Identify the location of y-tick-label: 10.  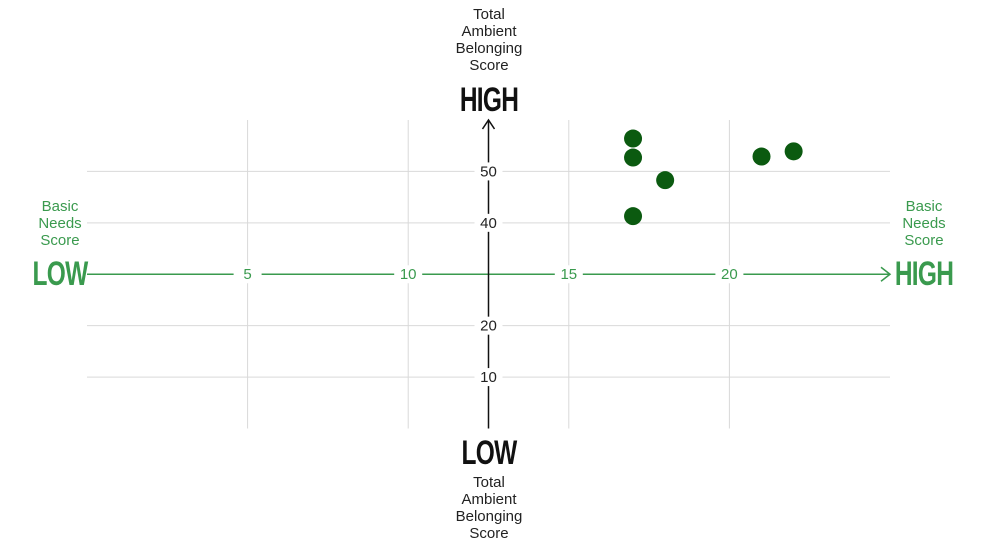
(488, 377).